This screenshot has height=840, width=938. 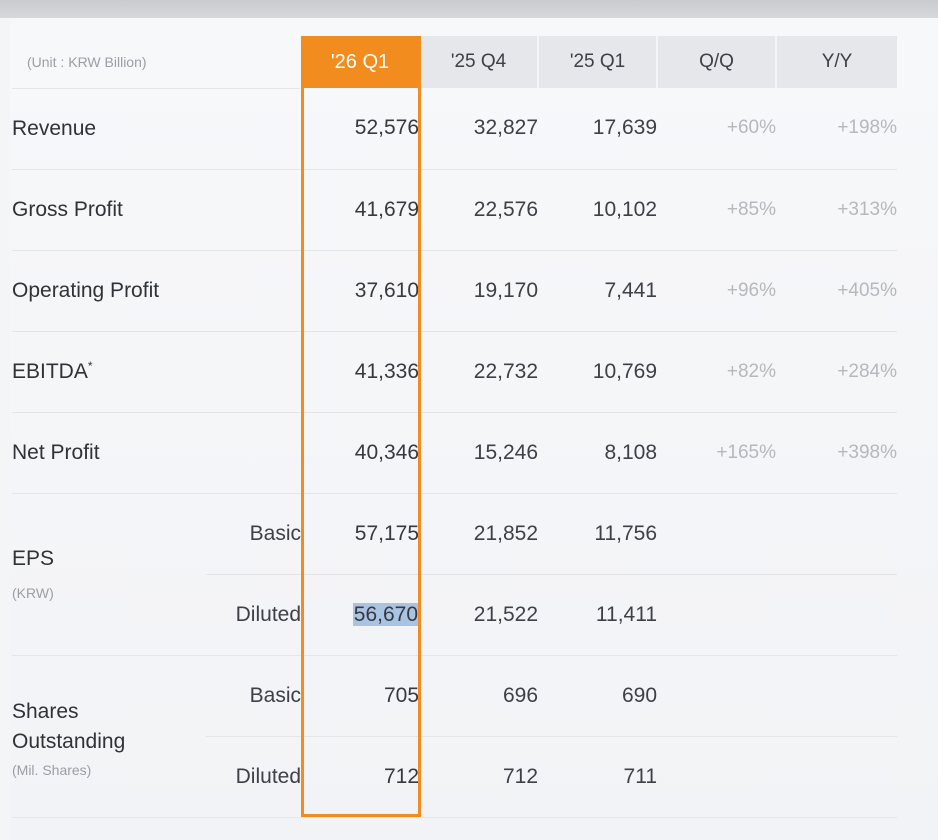 I want to click on shares-label-line2: Outstanding, so click(x=69, y=741).